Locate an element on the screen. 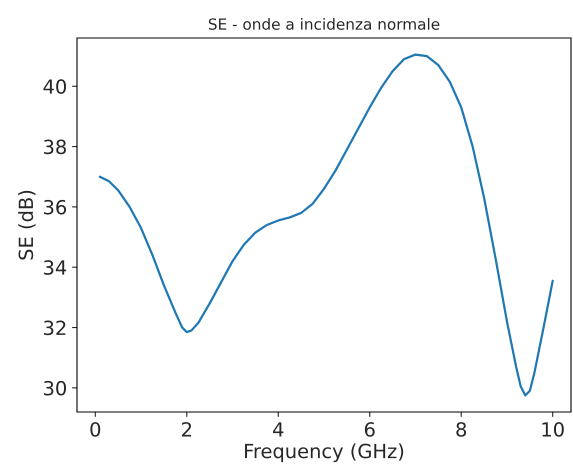 This screenshot has height=468, width=573. y-axis-title: SE (dB) is located at coordinates (27, 225).